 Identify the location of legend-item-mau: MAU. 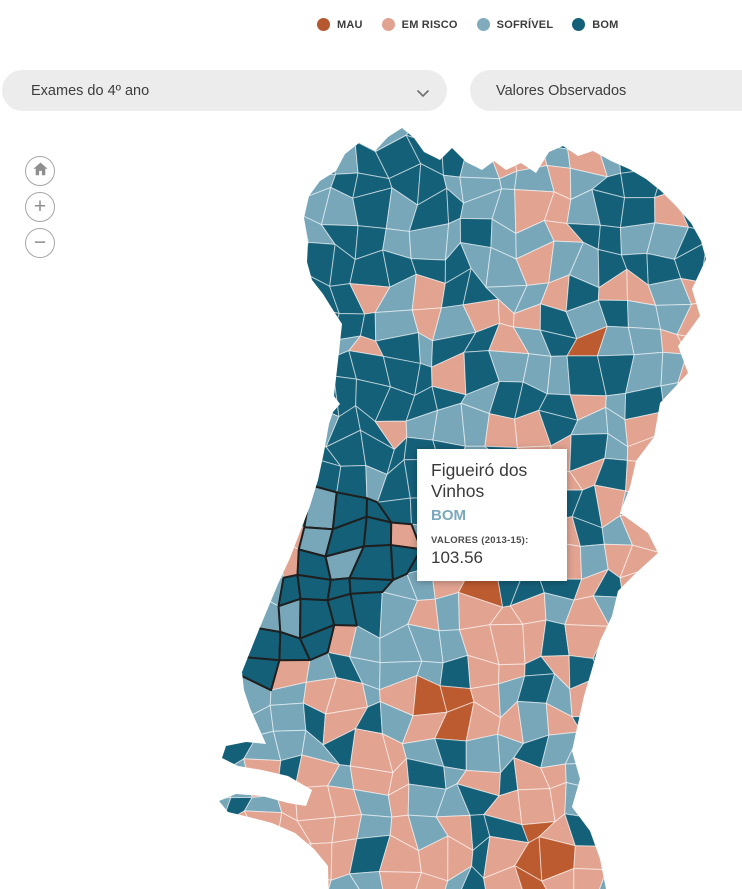
(340, 24).